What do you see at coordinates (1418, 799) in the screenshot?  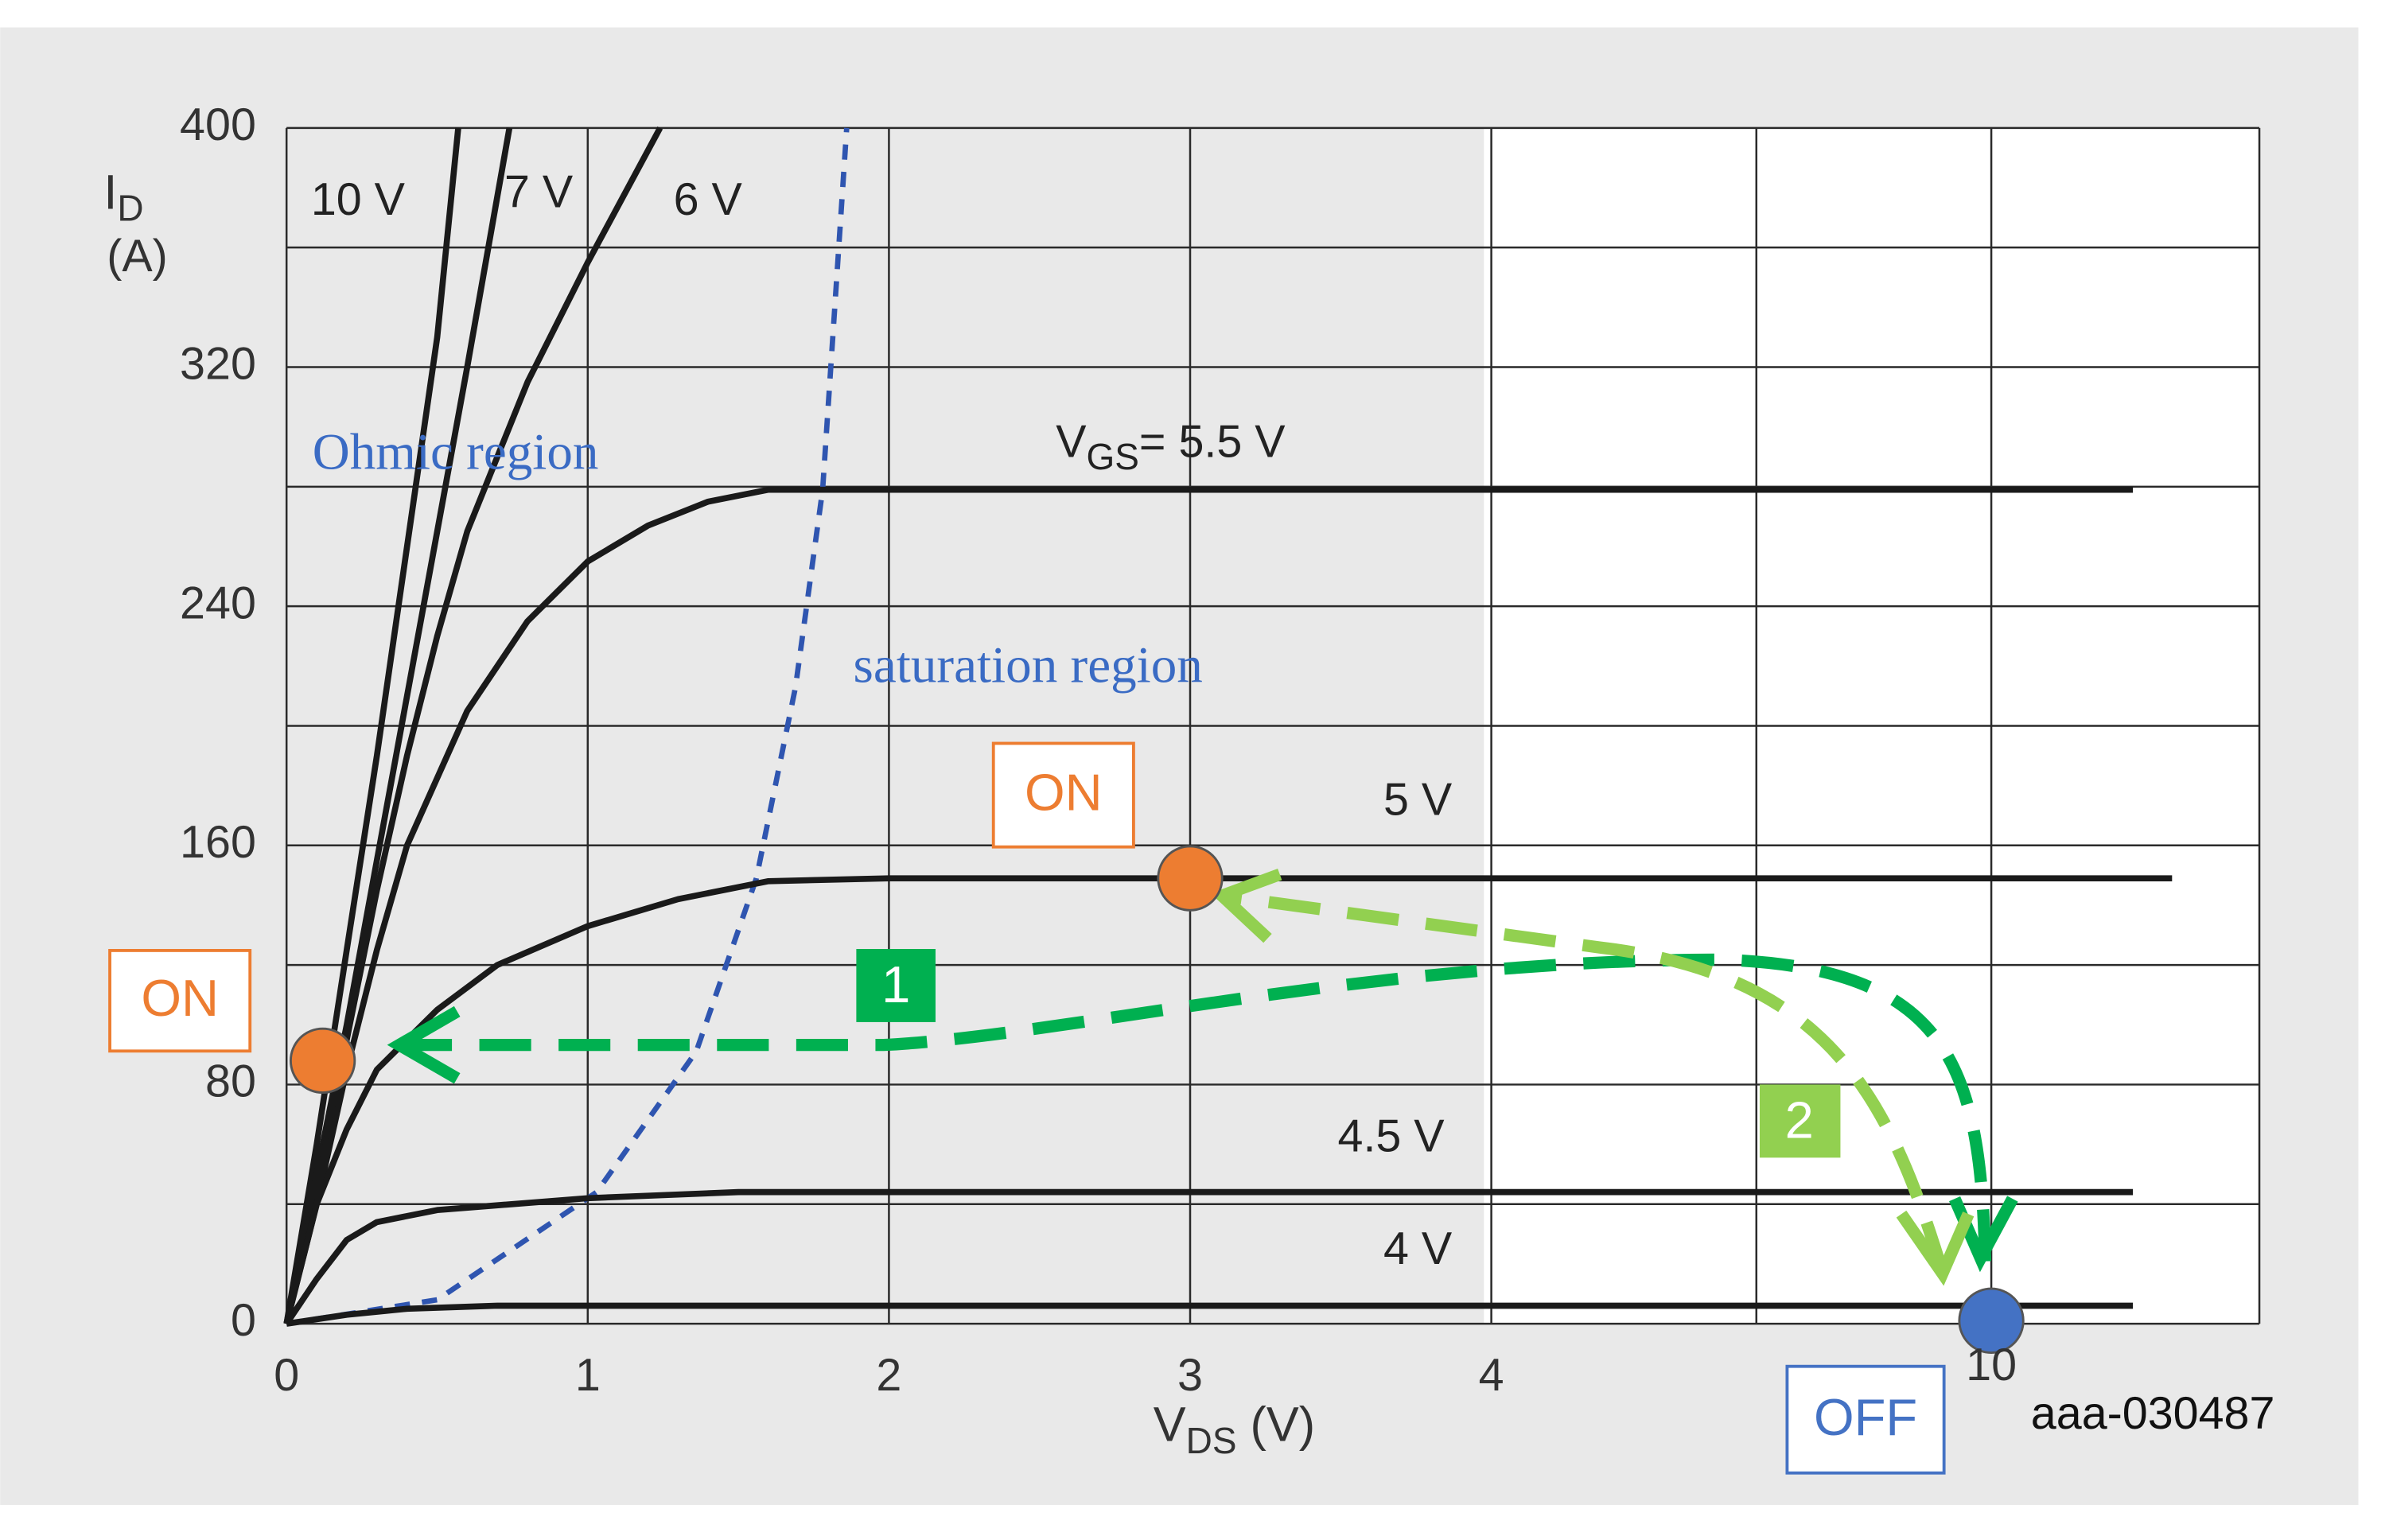 I see `curve-label: 5 V` at bounding box center [1418, 799].